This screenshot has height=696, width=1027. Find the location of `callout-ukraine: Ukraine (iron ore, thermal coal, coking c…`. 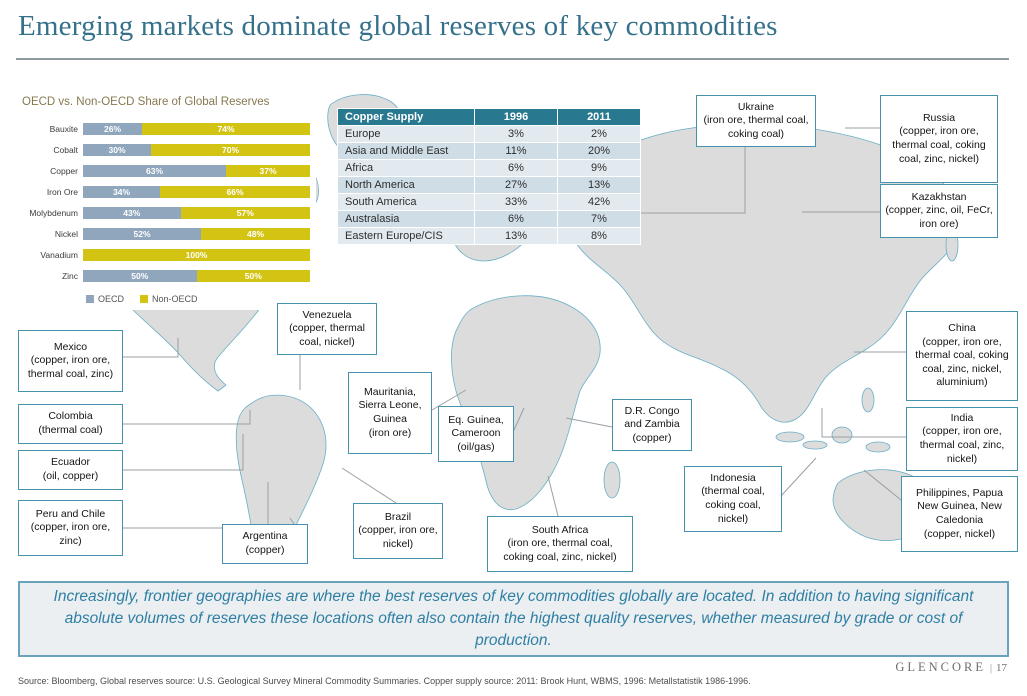

callout-ukraine: Ukraine (iron ore, thermal coal, coking c… is located at coordinates (756, 121).